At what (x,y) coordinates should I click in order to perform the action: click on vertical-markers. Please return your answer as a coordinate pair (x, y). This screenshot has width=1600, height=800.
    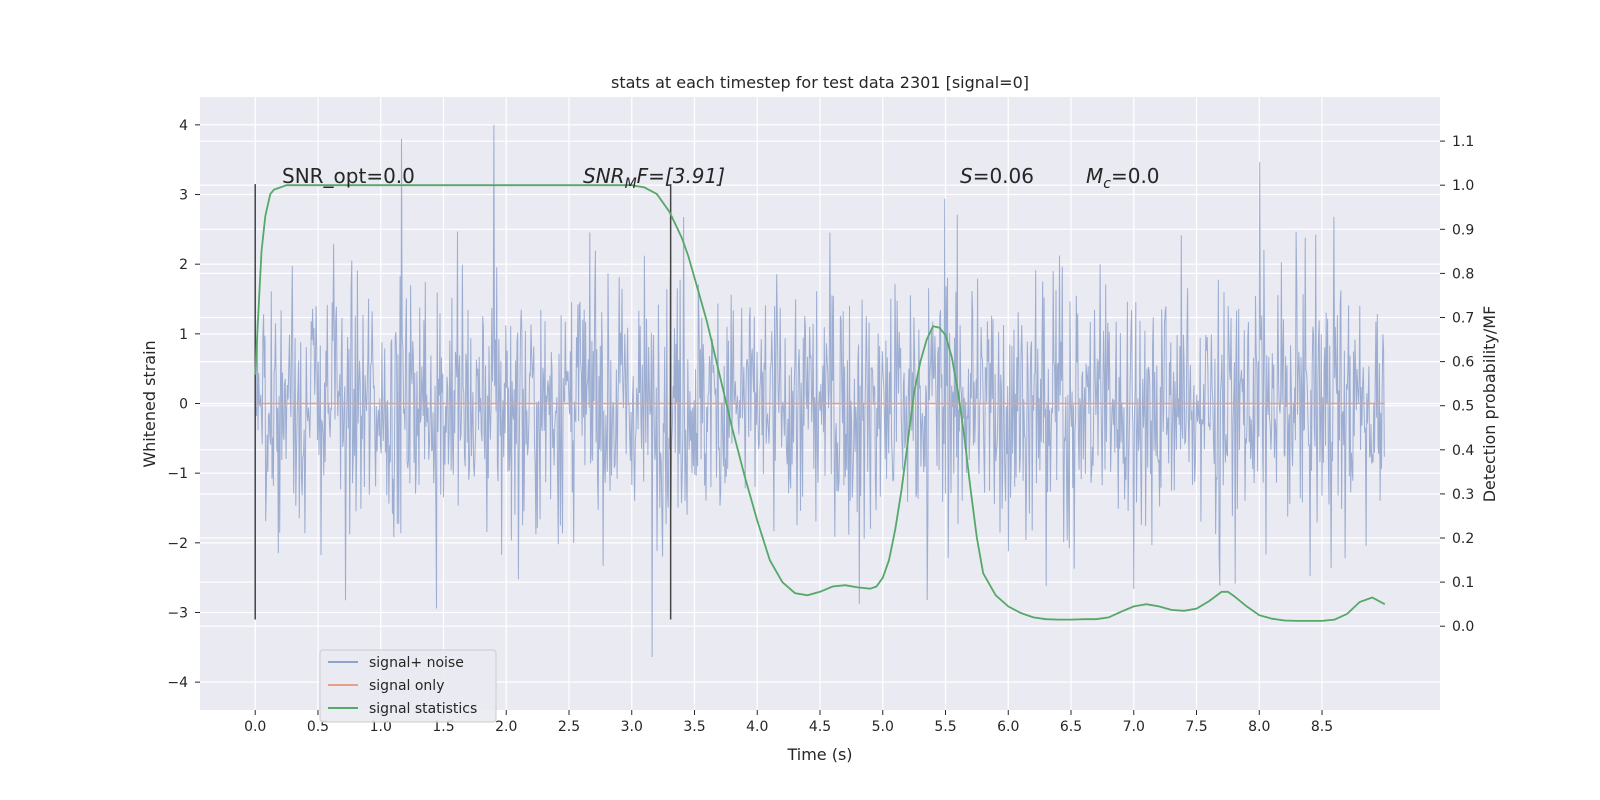
    Looking at the image, I should click on (463, 402).